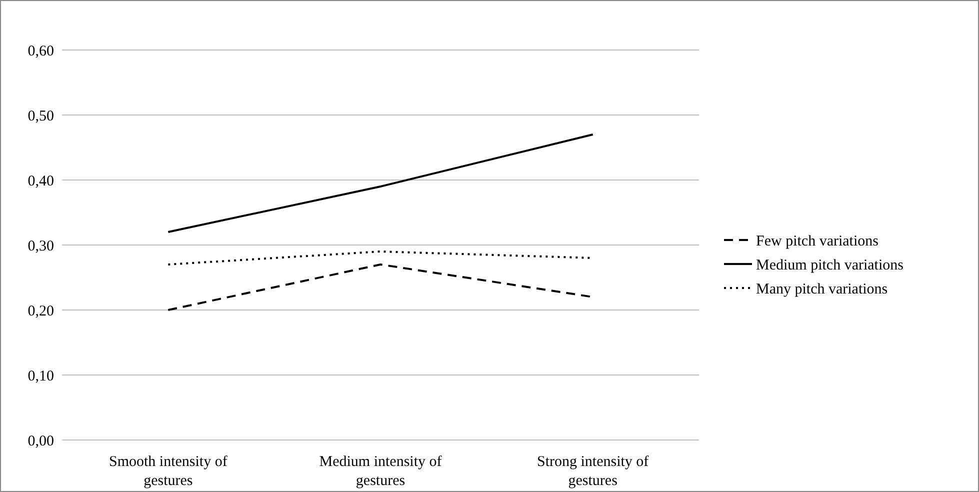  I want to click on y-tick-label: 0,30, so click(41, 246).